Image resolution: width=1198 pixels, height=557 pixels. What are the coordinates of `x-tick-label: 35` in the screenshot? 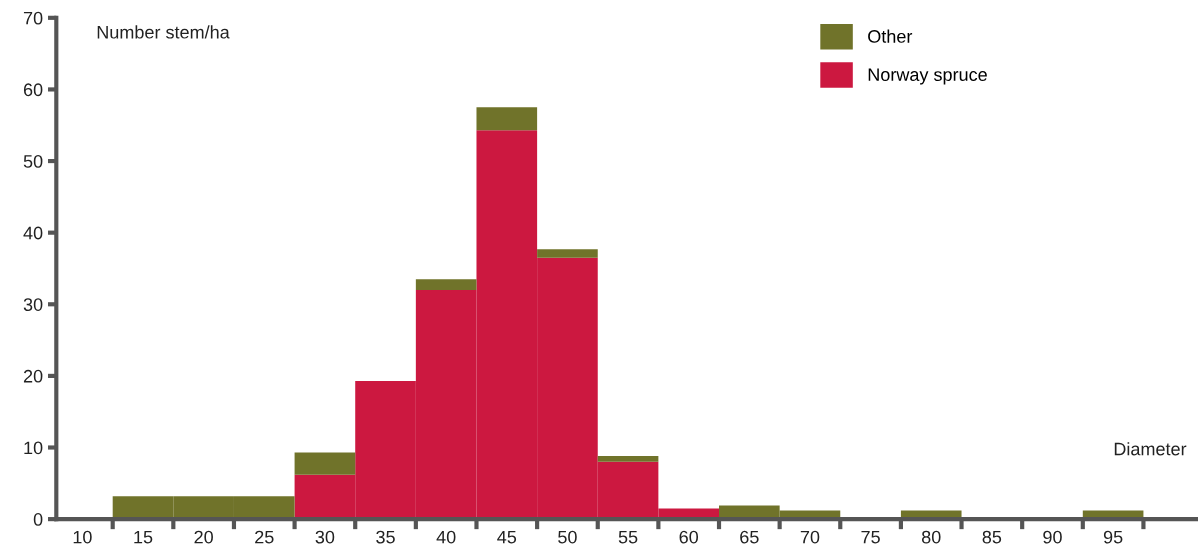 It's located at (385, 537).